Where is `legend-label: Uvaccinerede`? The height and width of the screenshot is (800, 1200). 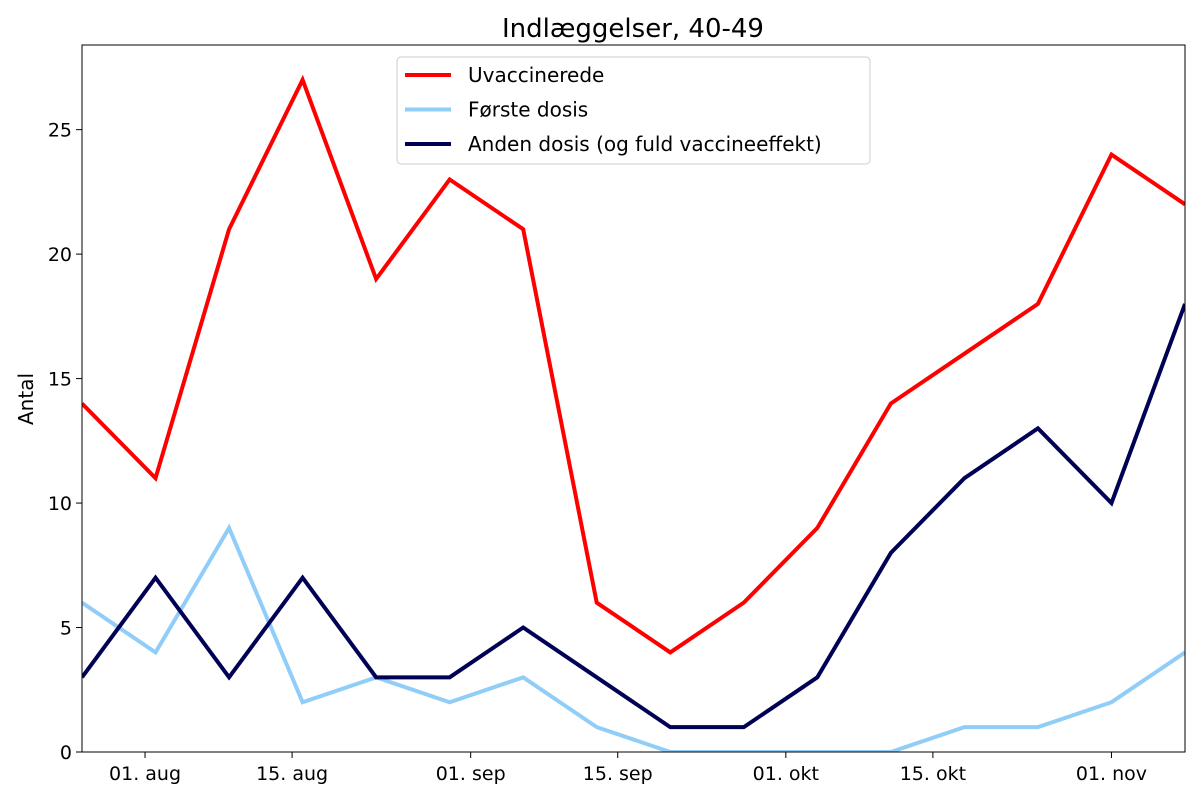
legend-label: Uvaccinerede is located at coordinates (536, 75).